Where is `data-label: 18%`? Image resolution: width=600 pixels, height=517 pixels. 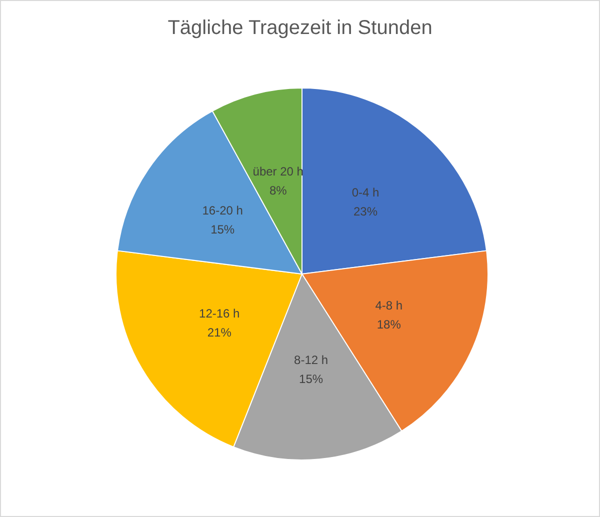 data-label: 18% is located at coordinates (389, 324).